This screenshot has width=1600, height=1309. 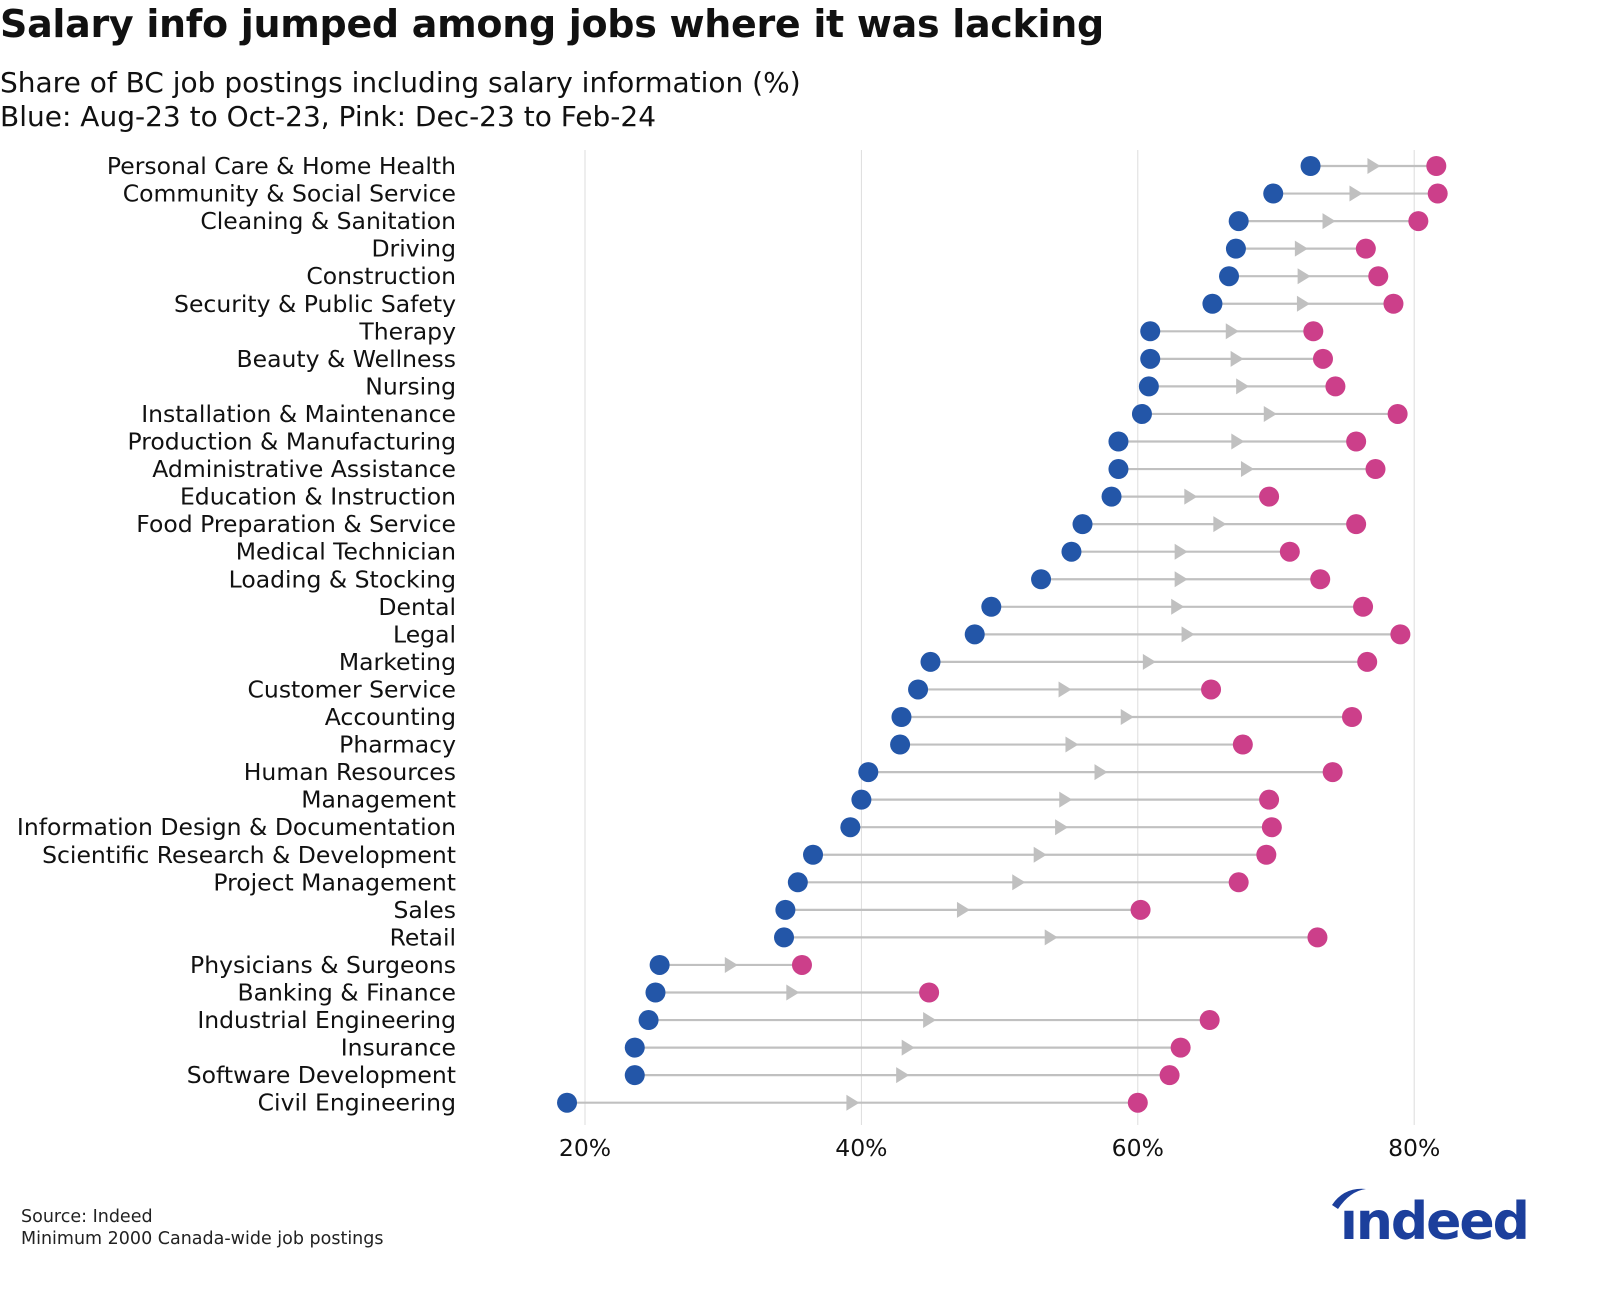 I want to click on category-label: Accounting, so click(x=390, y=717).